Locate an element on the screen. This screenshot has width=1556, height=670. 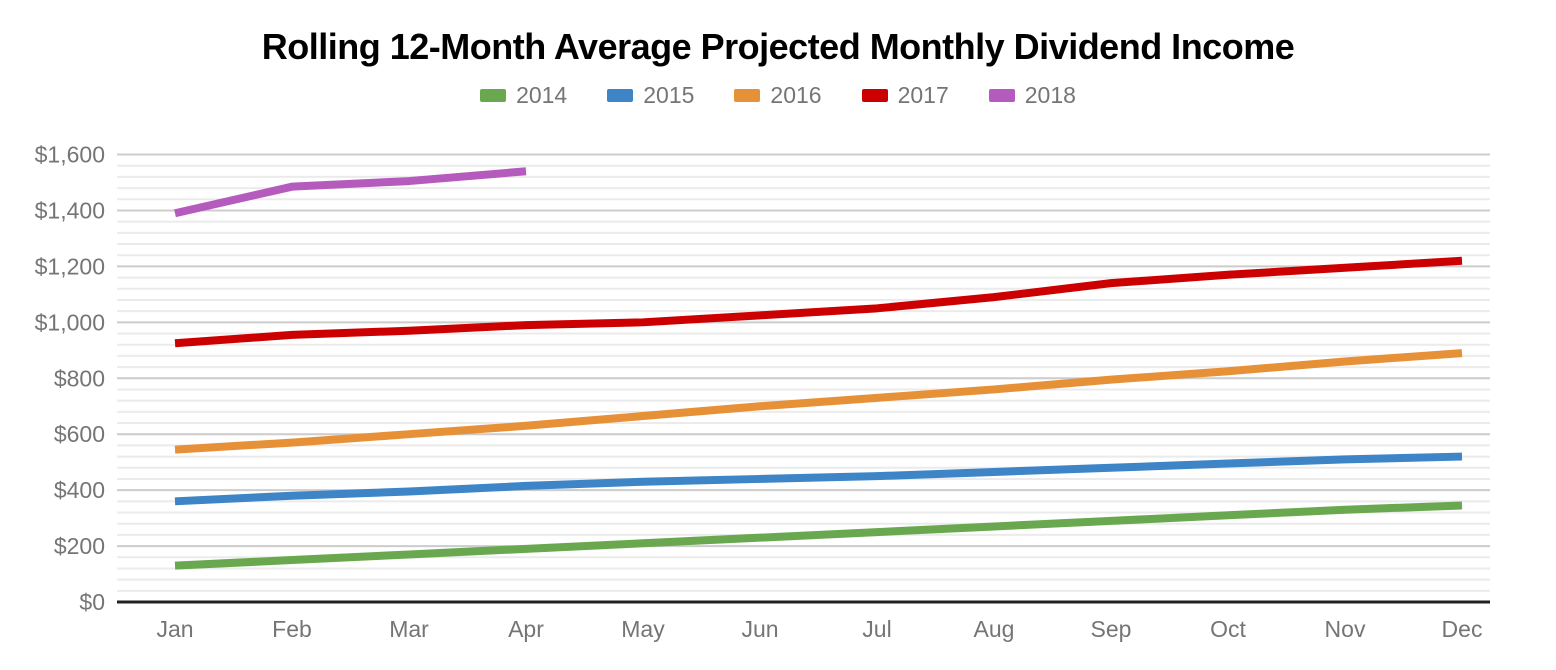
x-tick-label: Jan is located at coordinates (174, 629).